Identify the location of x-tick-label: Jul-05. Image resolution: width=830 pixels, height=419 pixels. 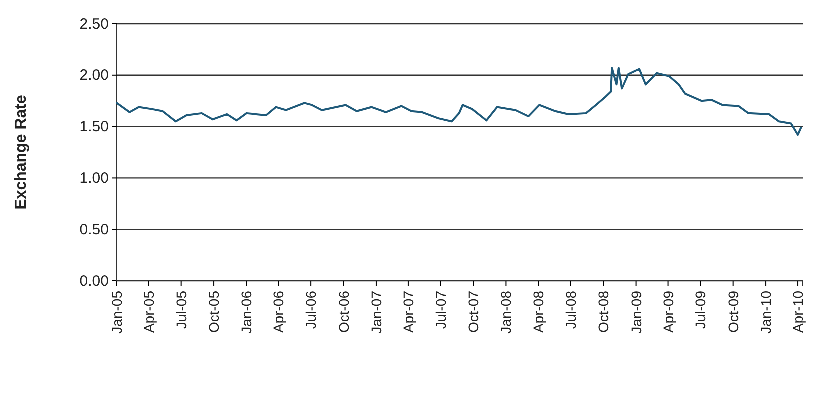
(181, 310).